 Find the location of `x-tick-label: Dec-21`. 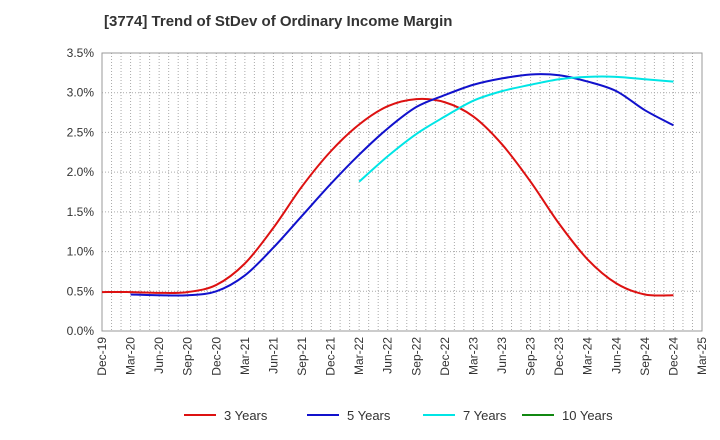

x-tick-label: Dec-21 is located at coordinates (331, 356).